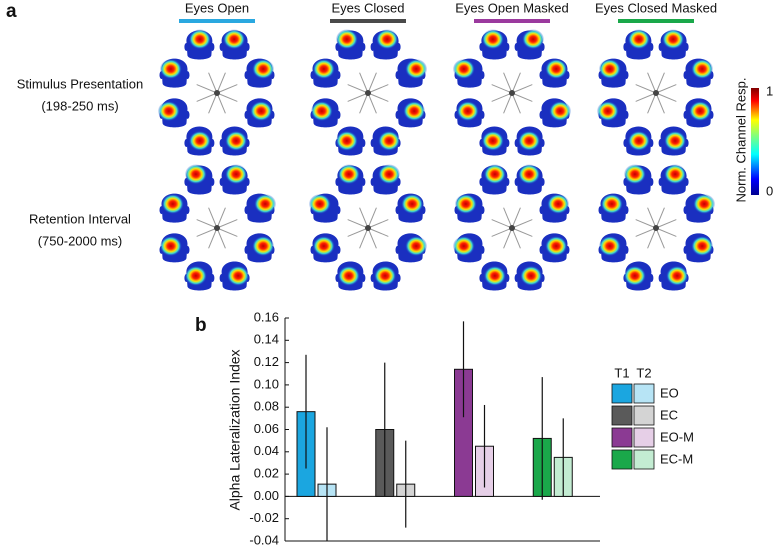 The image size is (775, 547). Describe the element at coordinates (676, 458) in the screenshot. I see `legend-category: EC-M` at that location.